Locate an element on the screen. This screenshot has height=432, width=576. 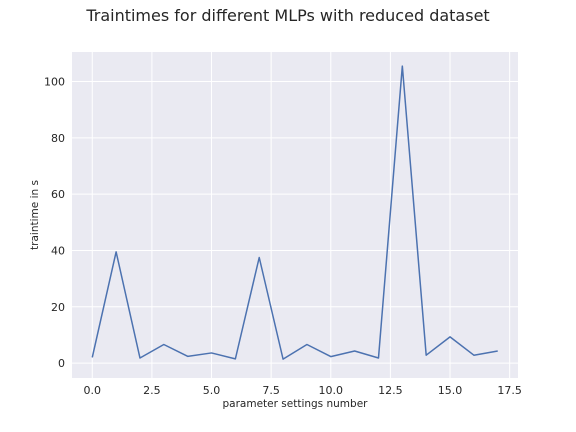
y-tick-label: 80 is located at coordinates (58, 138).